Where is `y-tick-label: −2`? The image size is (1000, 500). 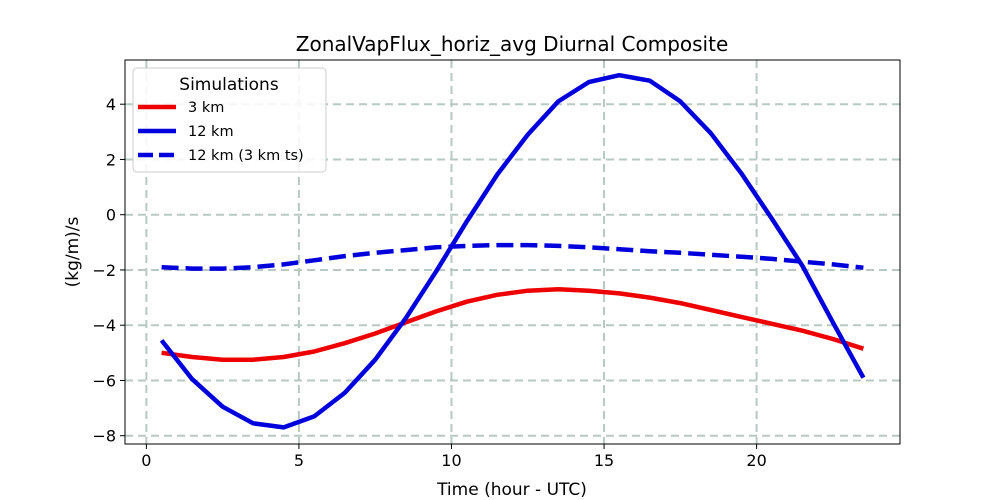
y-tick-label: −2 is located at coordinates (104, 270).